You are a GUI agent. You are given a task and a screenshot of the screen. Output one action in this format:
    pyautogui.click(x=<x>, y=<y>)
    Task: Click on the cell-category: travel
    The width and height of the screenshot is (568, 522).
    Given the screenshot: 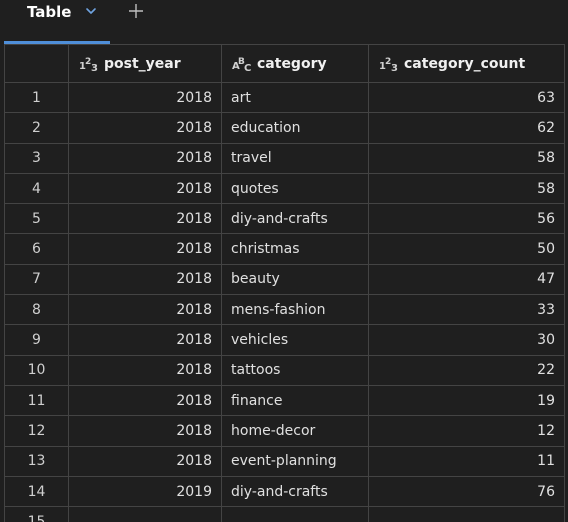 What is the action you would take?
    pyautogui.click(x=295, y=158)
    